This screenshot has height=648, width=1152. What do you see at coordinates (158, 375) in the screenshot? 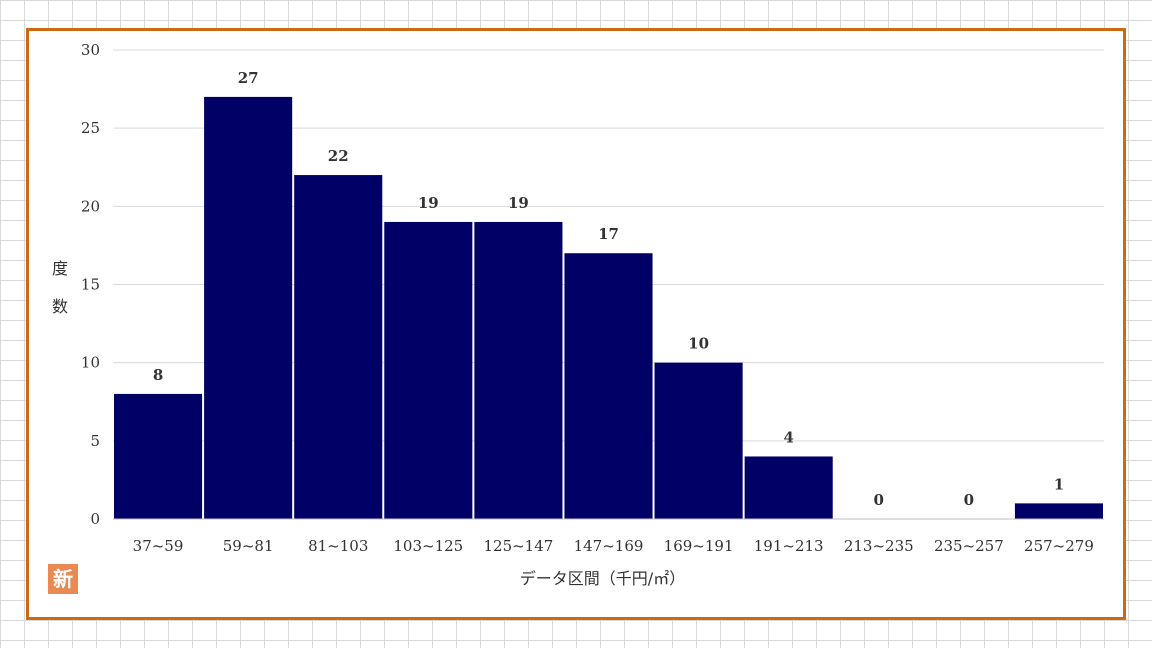
I see `data-label-0: 8` at bounding box center [158, 375].